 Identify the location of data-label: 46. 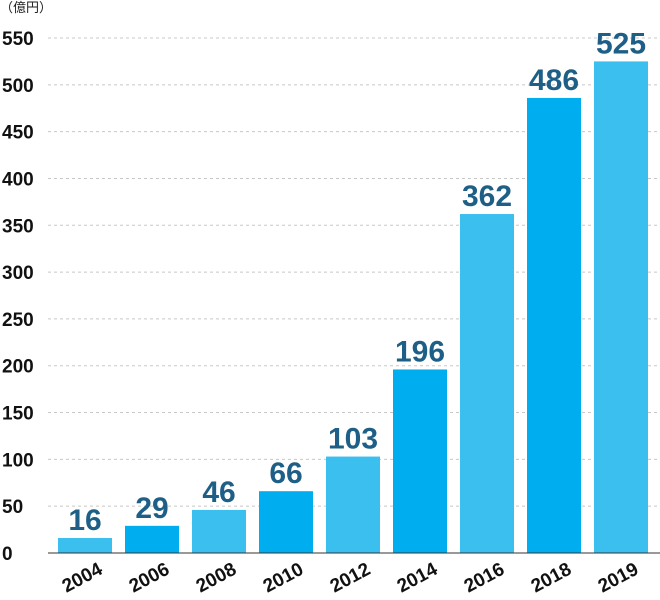
(218, 492).